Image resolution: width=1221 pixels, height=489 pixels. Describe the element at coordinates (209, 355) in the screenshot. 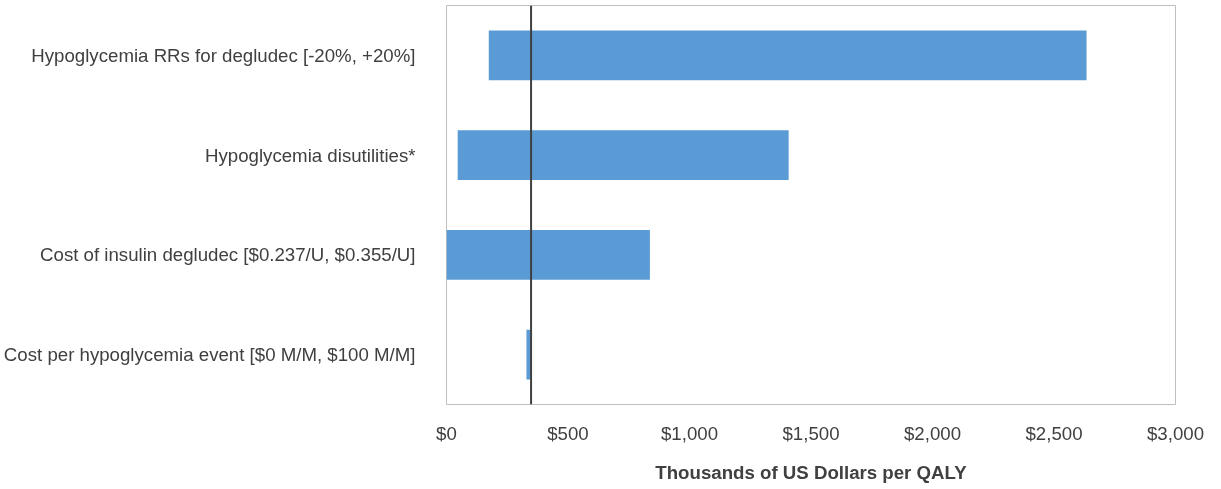

I see `y-tick-label: Cost per hypoglycemia event [$0 M/M, $100 M/M]` at that location.